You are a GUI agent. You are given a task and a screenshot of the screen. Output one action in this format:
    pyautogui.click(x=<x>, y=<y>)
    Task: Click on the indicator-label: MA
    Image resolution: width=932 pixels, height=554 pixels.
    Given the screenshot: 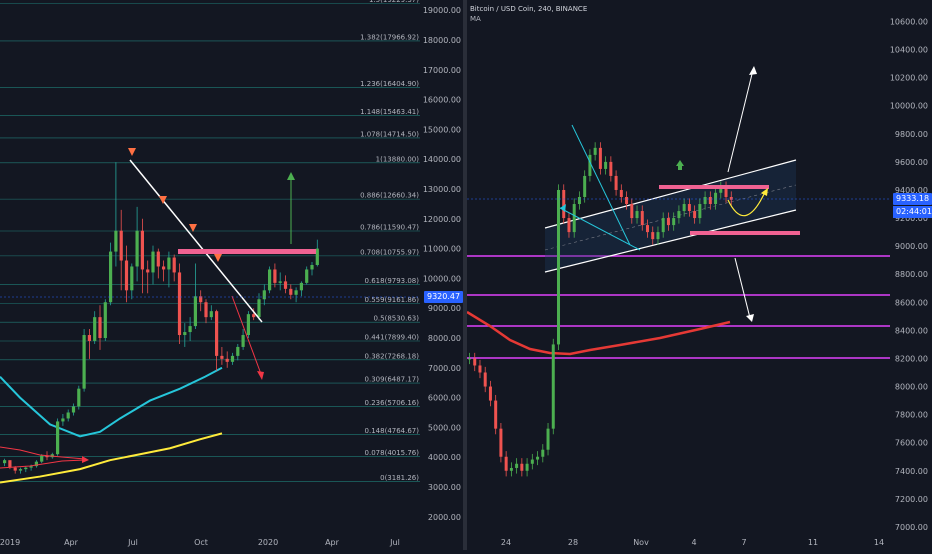 What is the action you would take?
    pyautogui.click(x=475, y=19)
    